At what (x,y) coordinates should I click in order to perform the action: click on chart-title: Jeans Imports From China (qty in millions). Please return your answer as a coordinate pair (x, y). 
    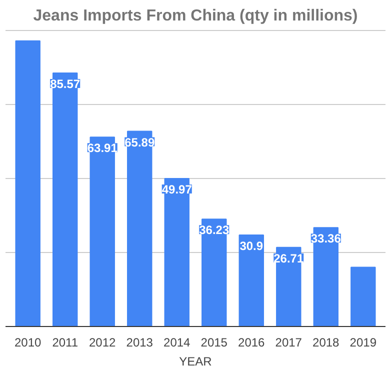
    Looking at the image, I should click on (195, 16).